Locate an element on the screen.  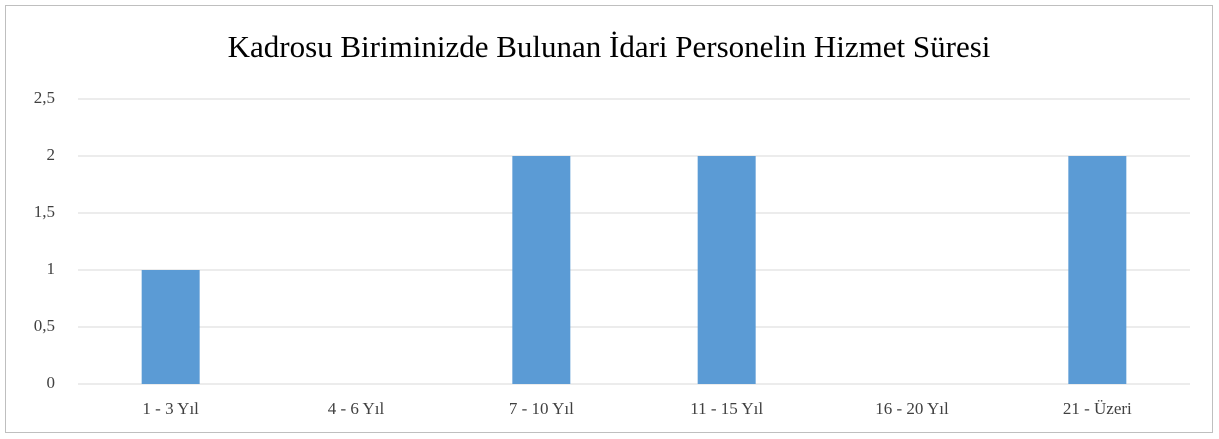
y-tick-label: 0,5 is located at coordinates (44, 325).